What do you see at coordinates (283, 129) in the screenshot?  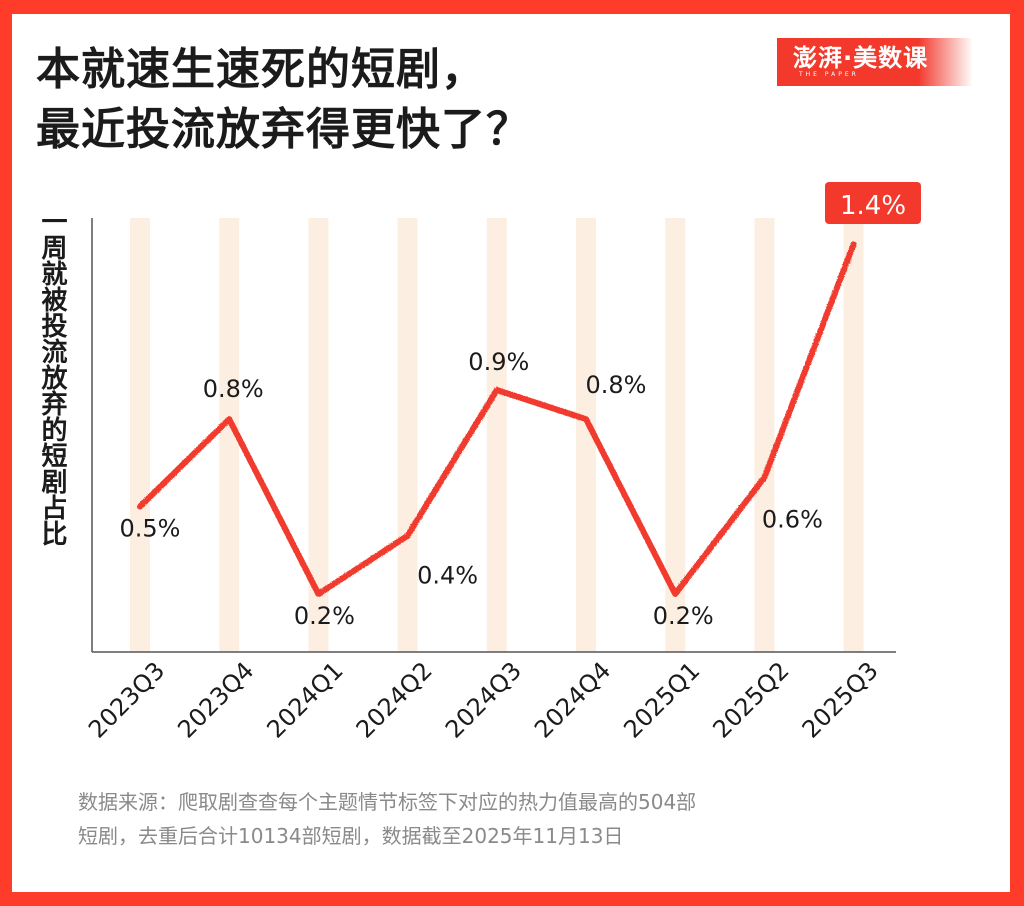 I see `title-line-2: 最近投流放弃得更快了？` at bounding box center [283, 129].